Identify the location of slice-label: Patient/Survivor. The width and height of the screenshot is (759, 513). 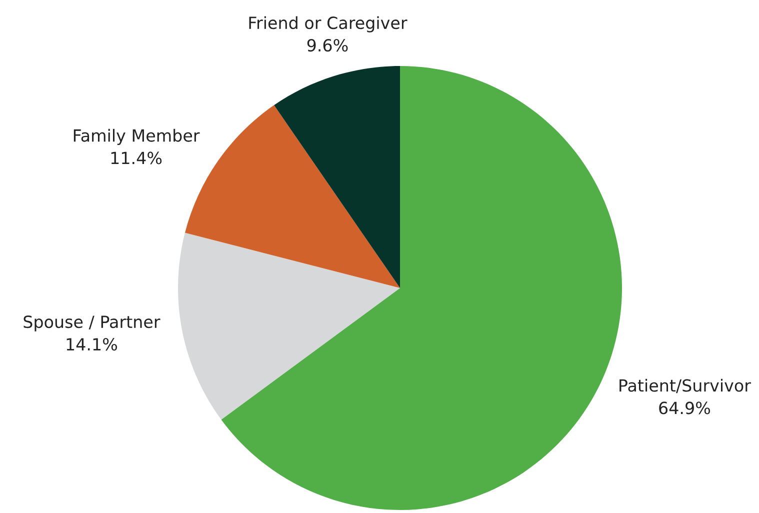
(685, 386).